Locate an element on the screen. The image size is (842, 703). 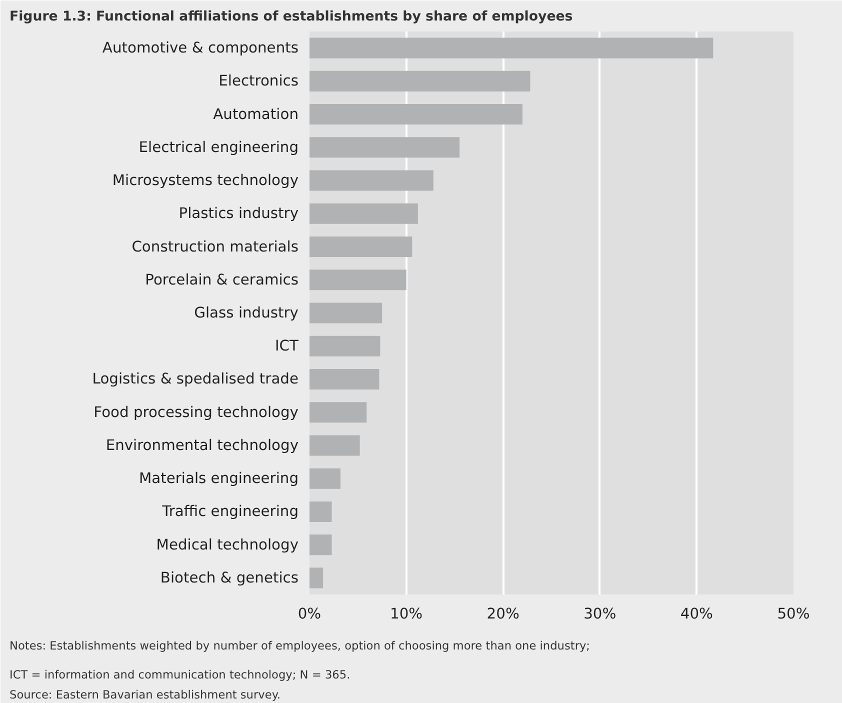
y-tick-label: Logistics & spedalised trade is located at coordinates (195, 379).